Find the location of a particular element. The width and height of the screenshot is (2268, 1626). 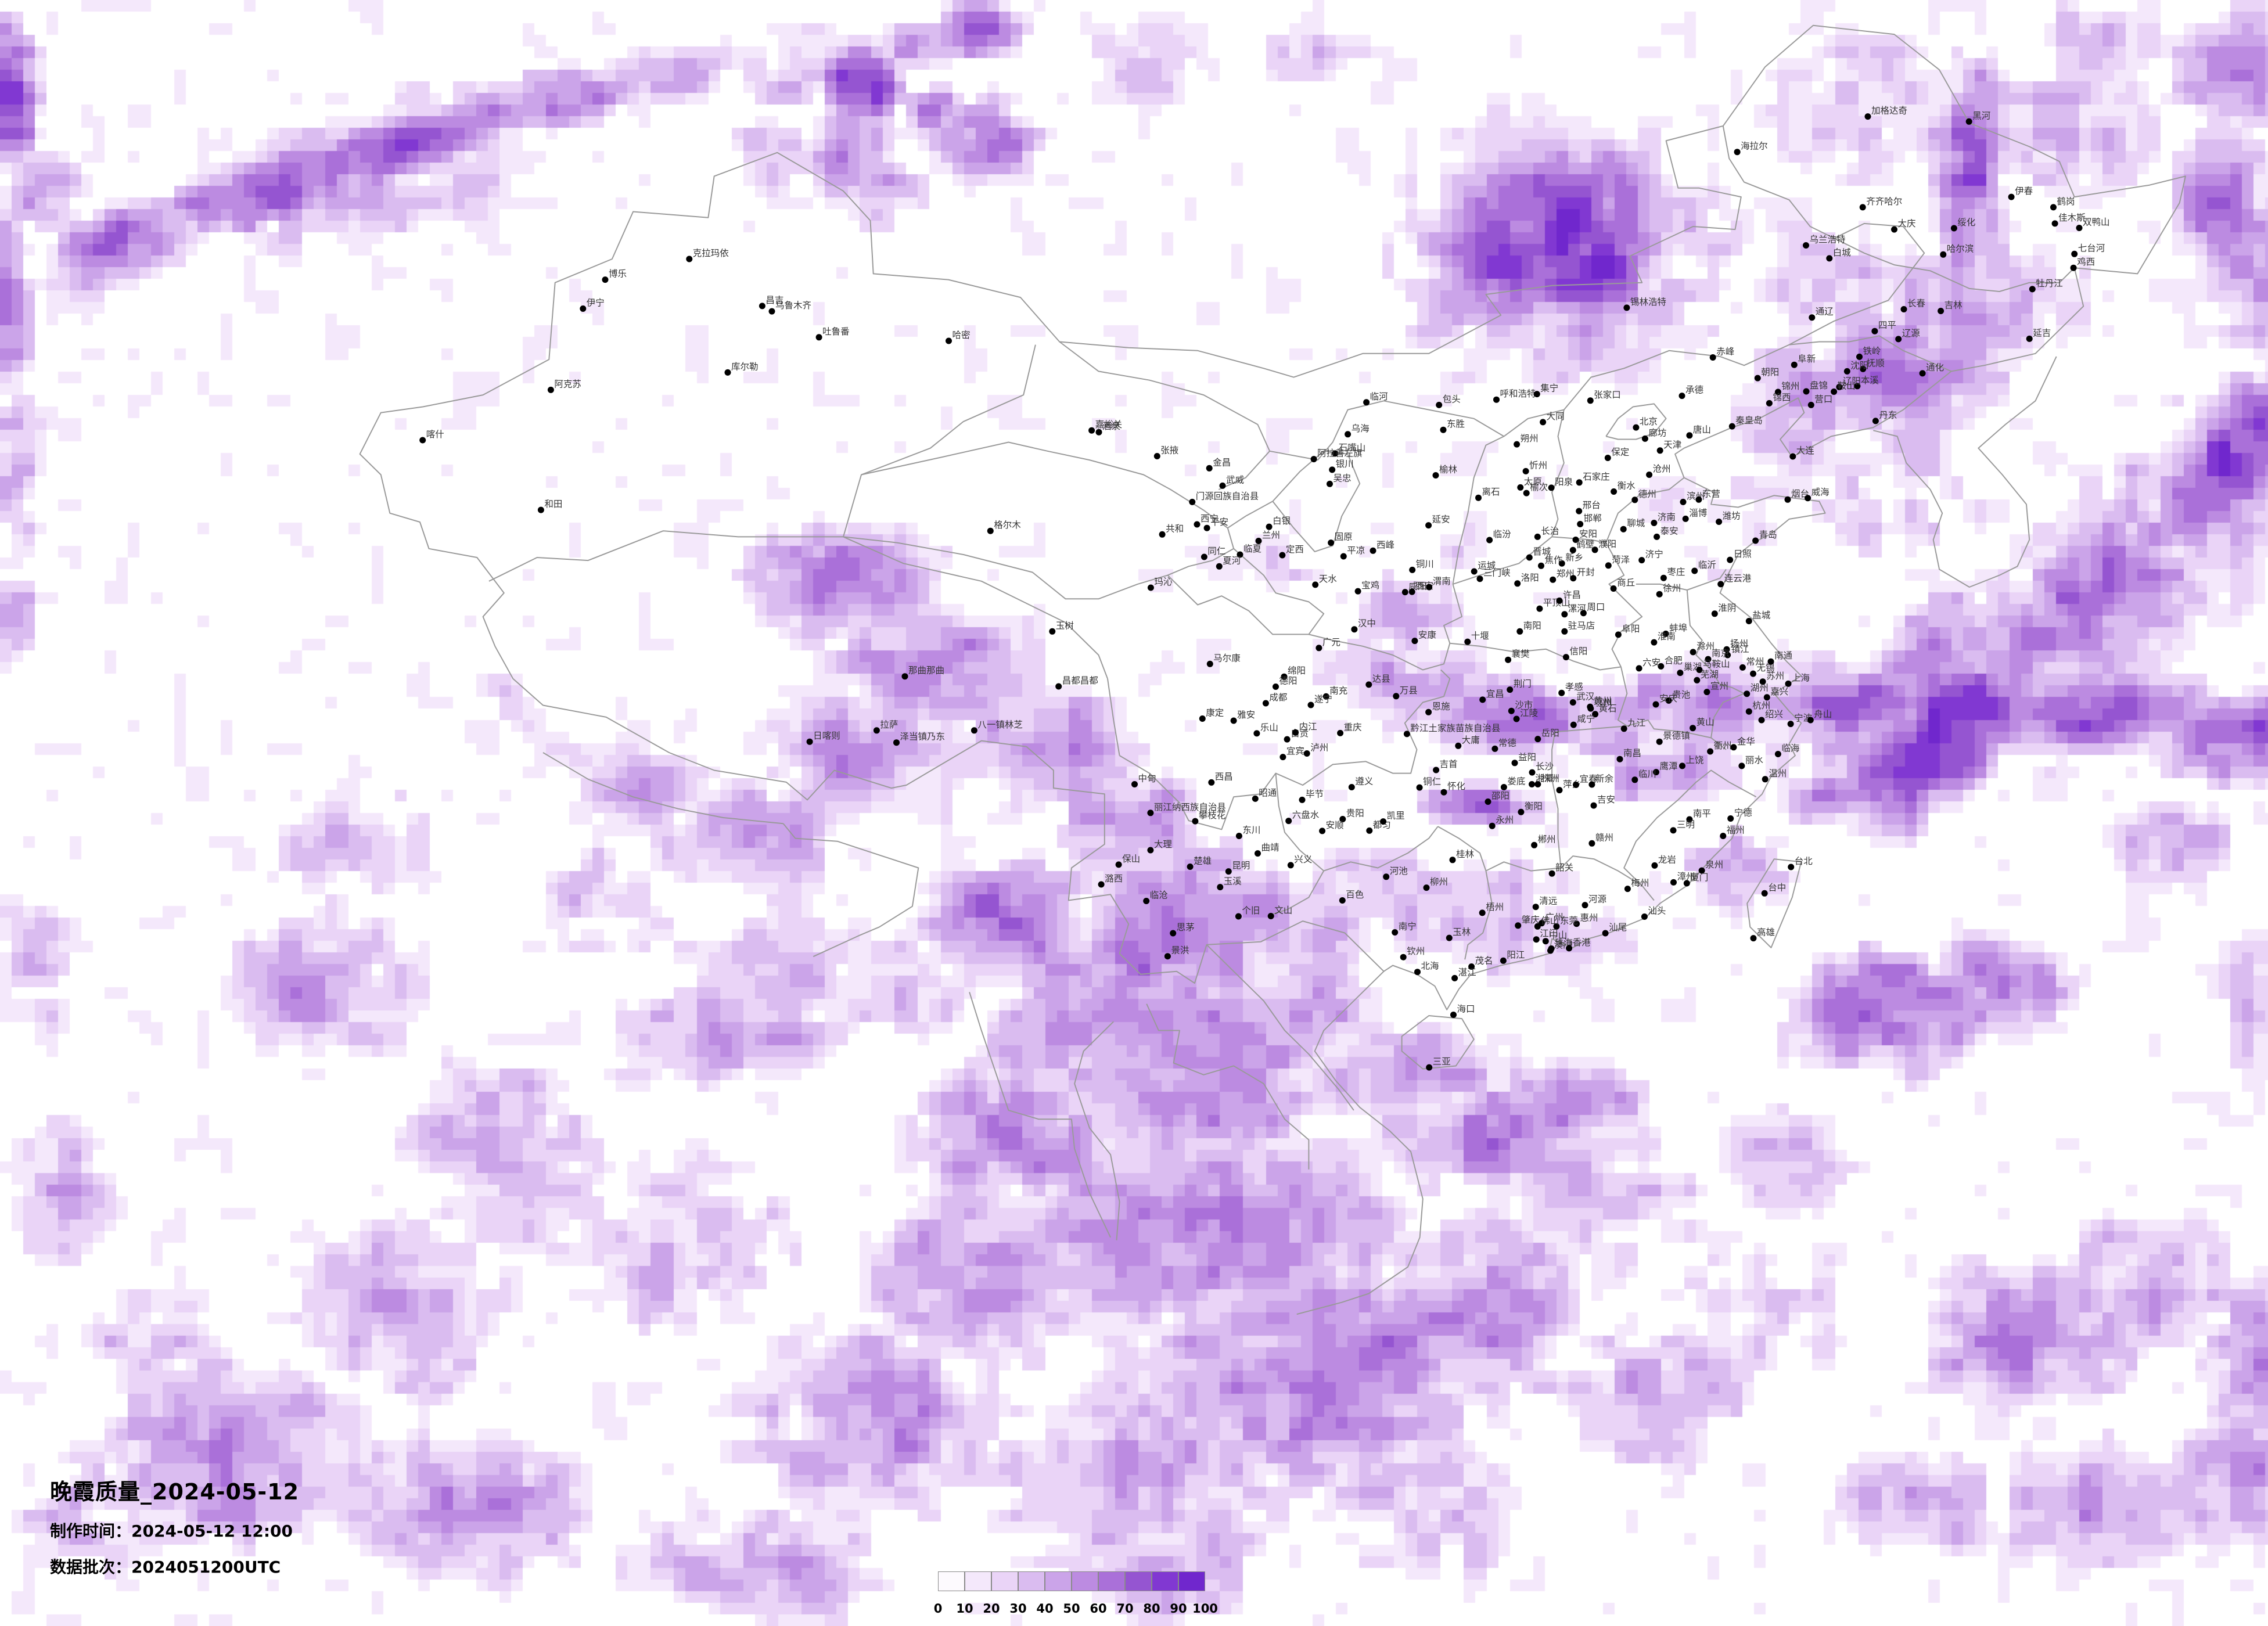

station-label: 抚顺 is located at coordinates (1876, 363).